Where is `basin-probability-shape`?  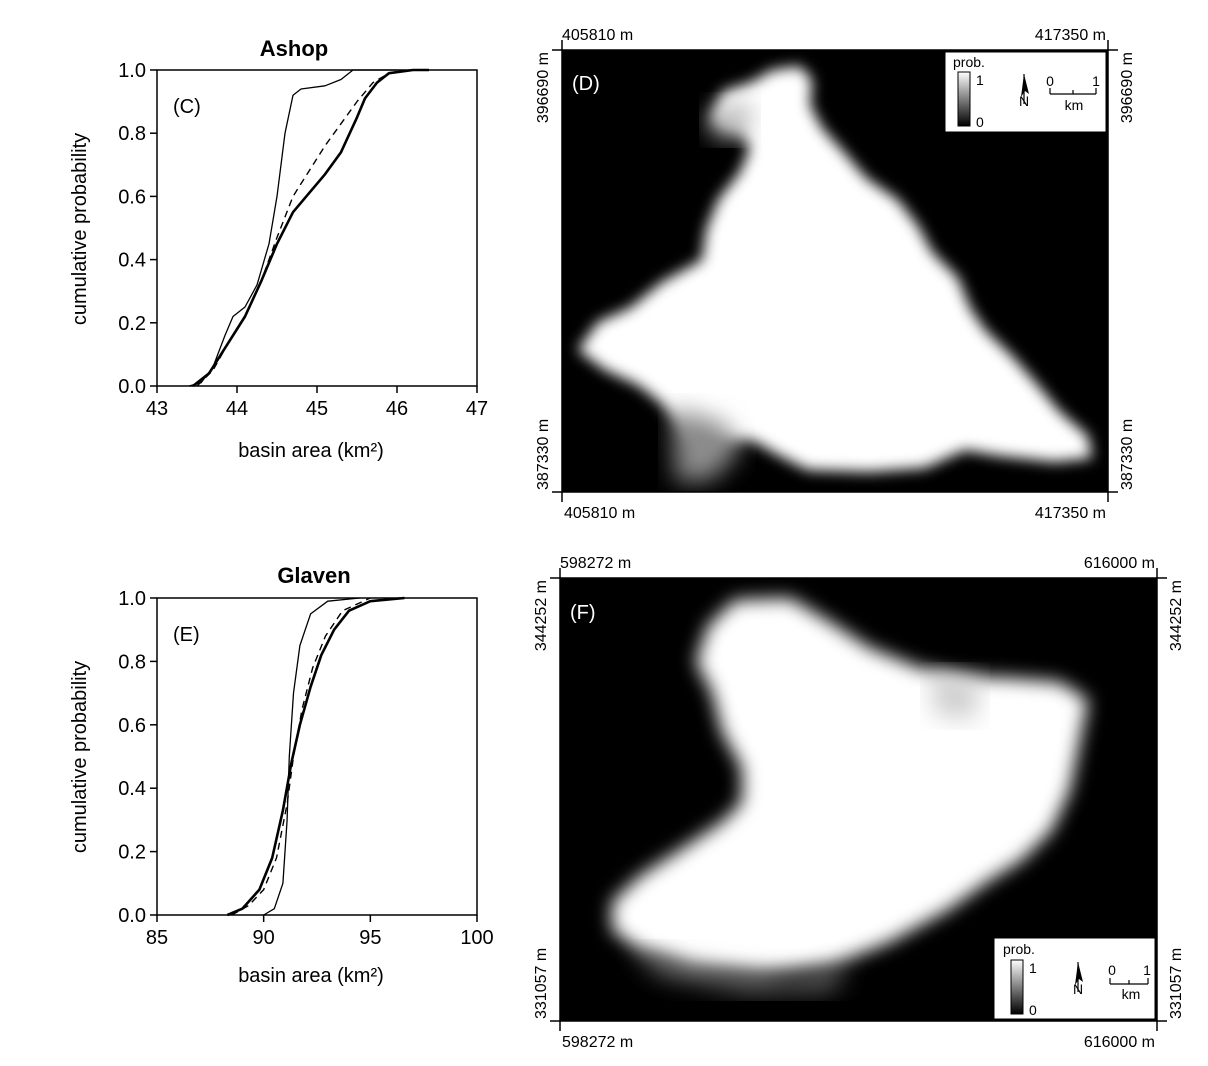
basin-probability-shape is located at coordinates (850, 795).